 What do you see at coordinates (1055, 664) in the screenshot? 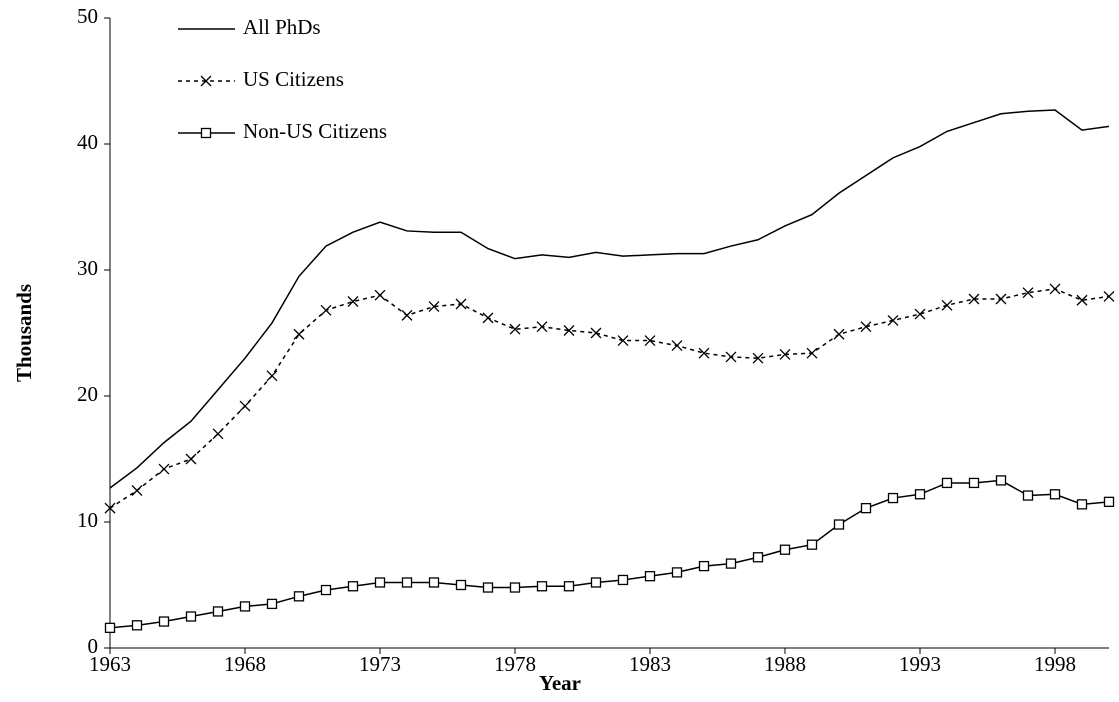
I see `x-tick-label: 1998` at bounding box center [1055, 664].